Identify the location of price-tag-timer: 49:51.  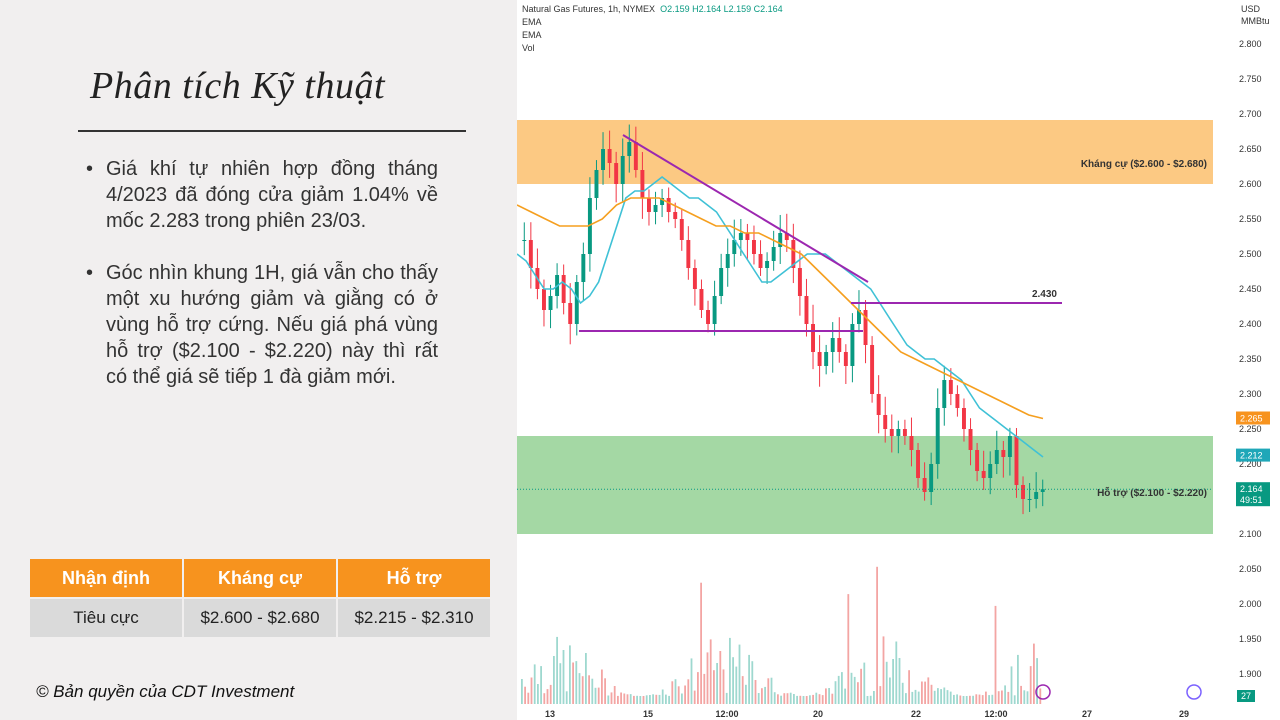
(1251, 500).